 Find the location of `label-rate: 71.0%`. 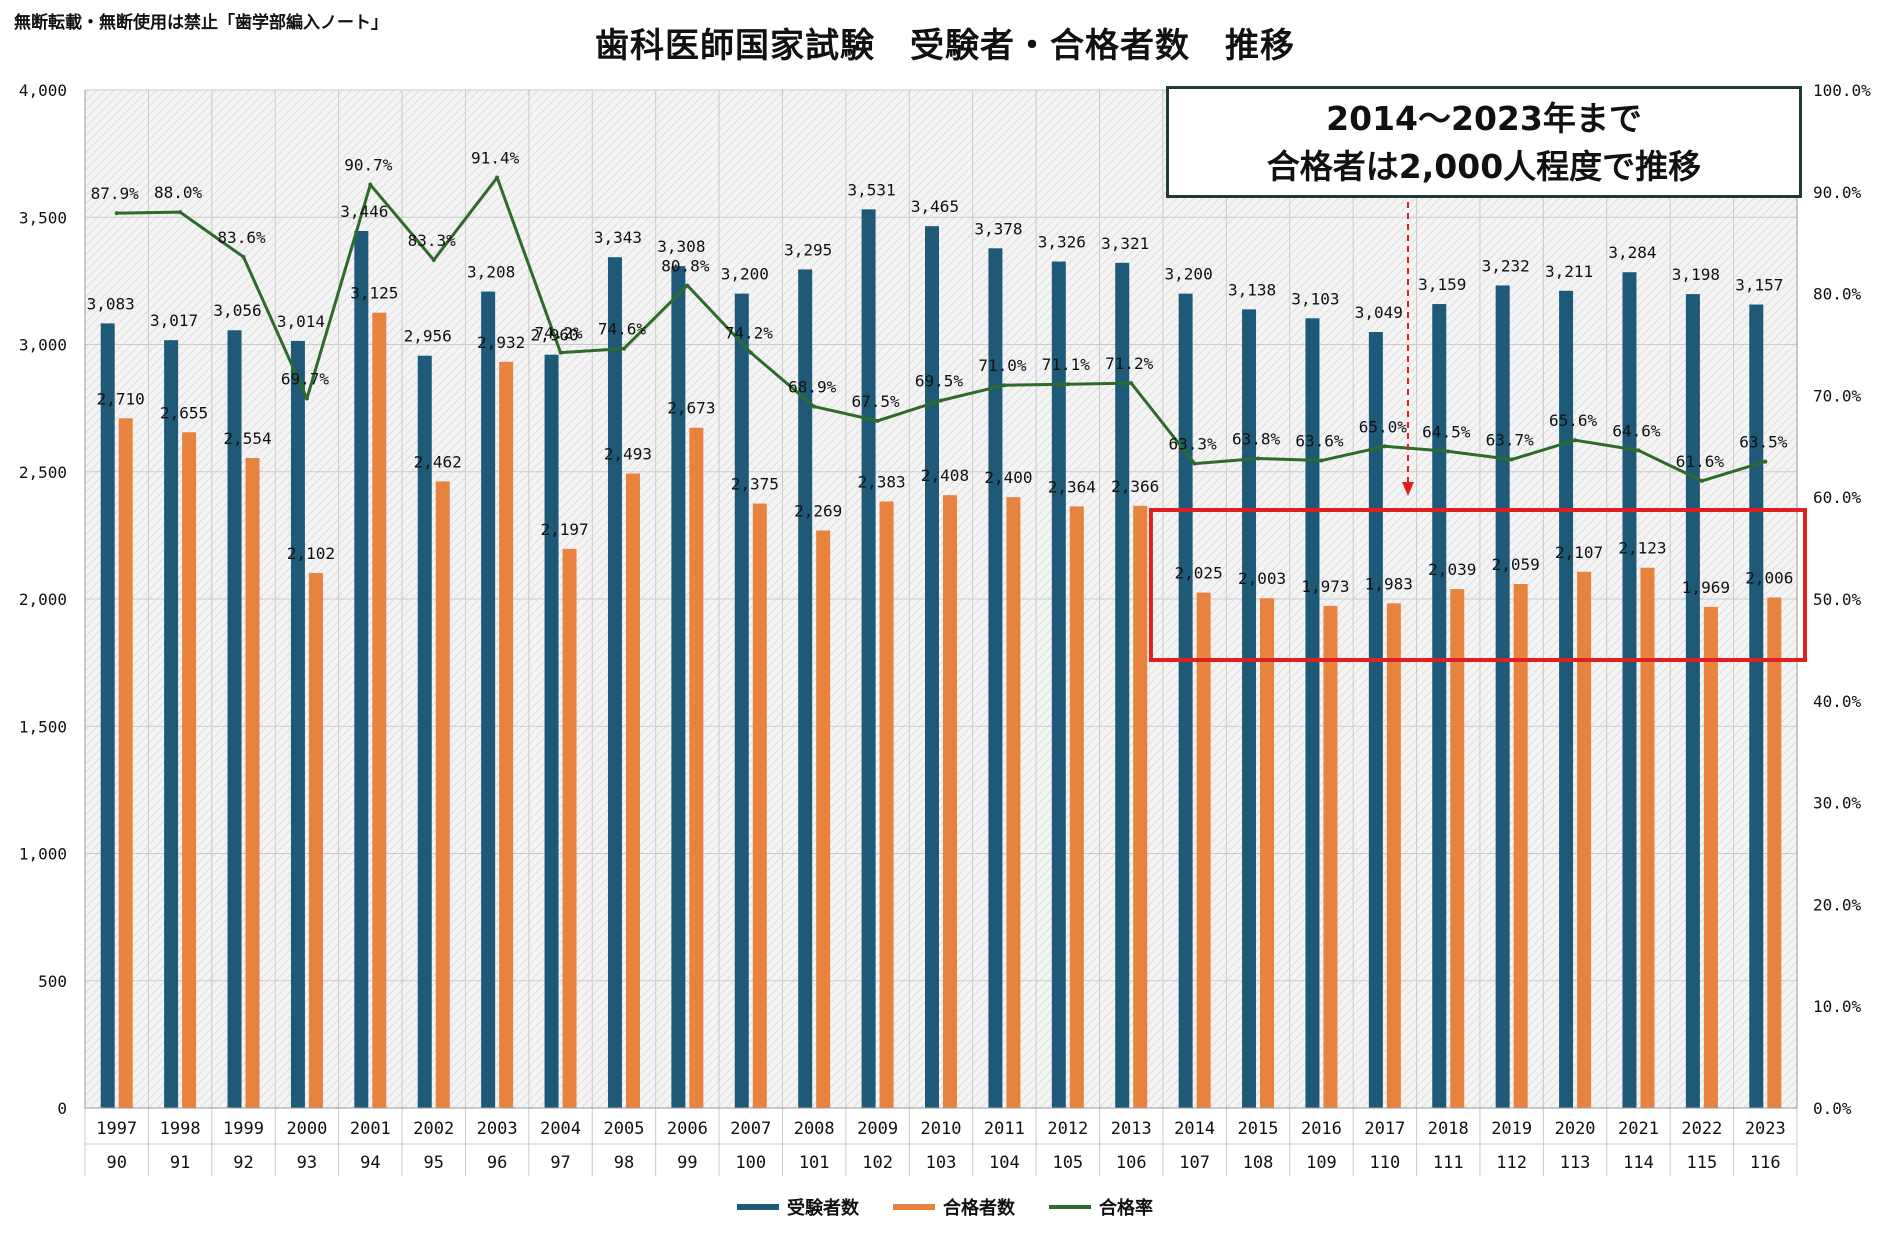

label-rate: 71.0% is located at coordinates (1002, 365).